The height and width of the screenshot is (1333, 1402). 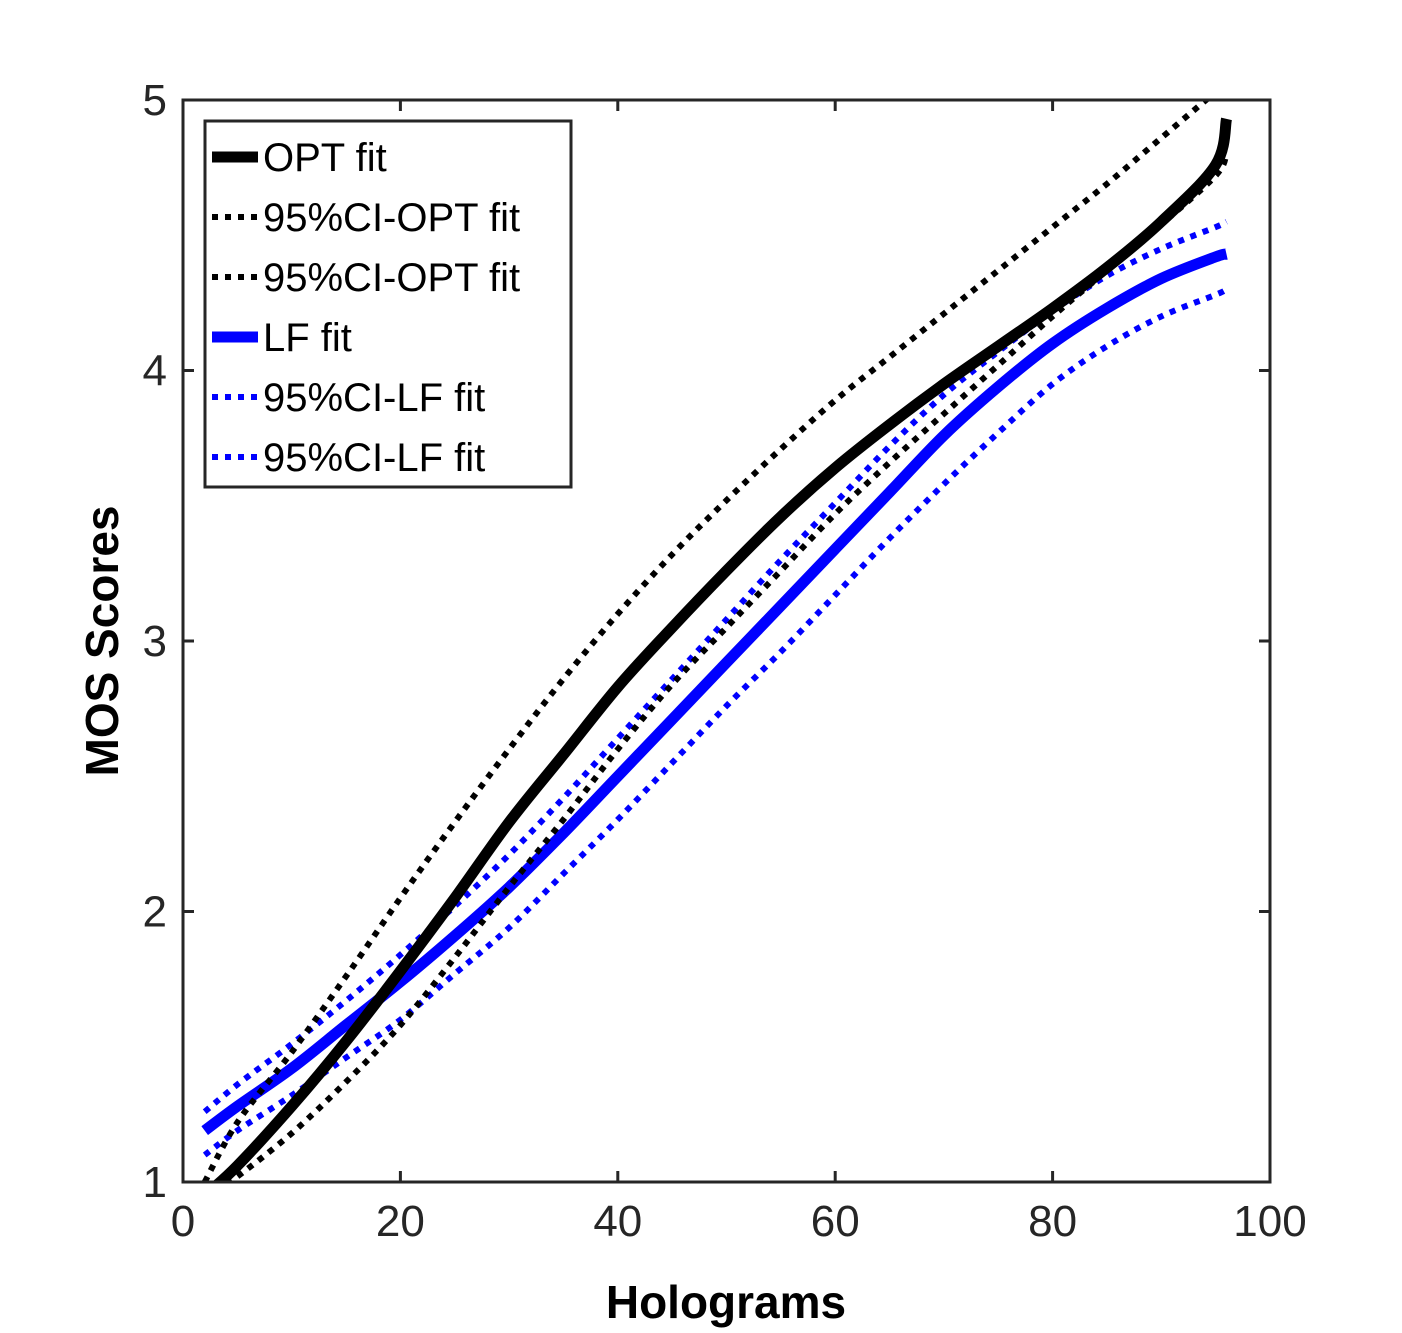 I want to click on y-tick-label: 1, so click(x=155, y=1182).